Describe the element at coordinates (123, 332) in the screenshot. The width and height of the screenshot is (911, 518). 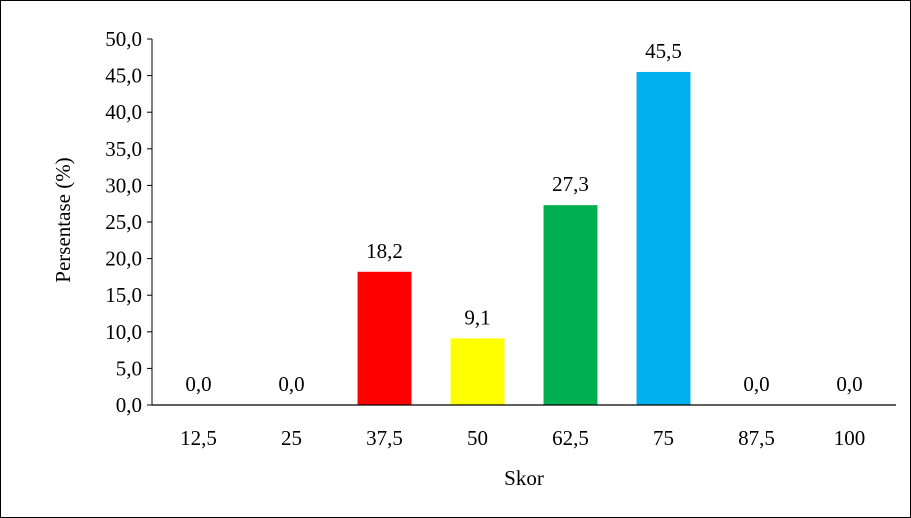
I see `y-tick-label: 10,0` at that location.